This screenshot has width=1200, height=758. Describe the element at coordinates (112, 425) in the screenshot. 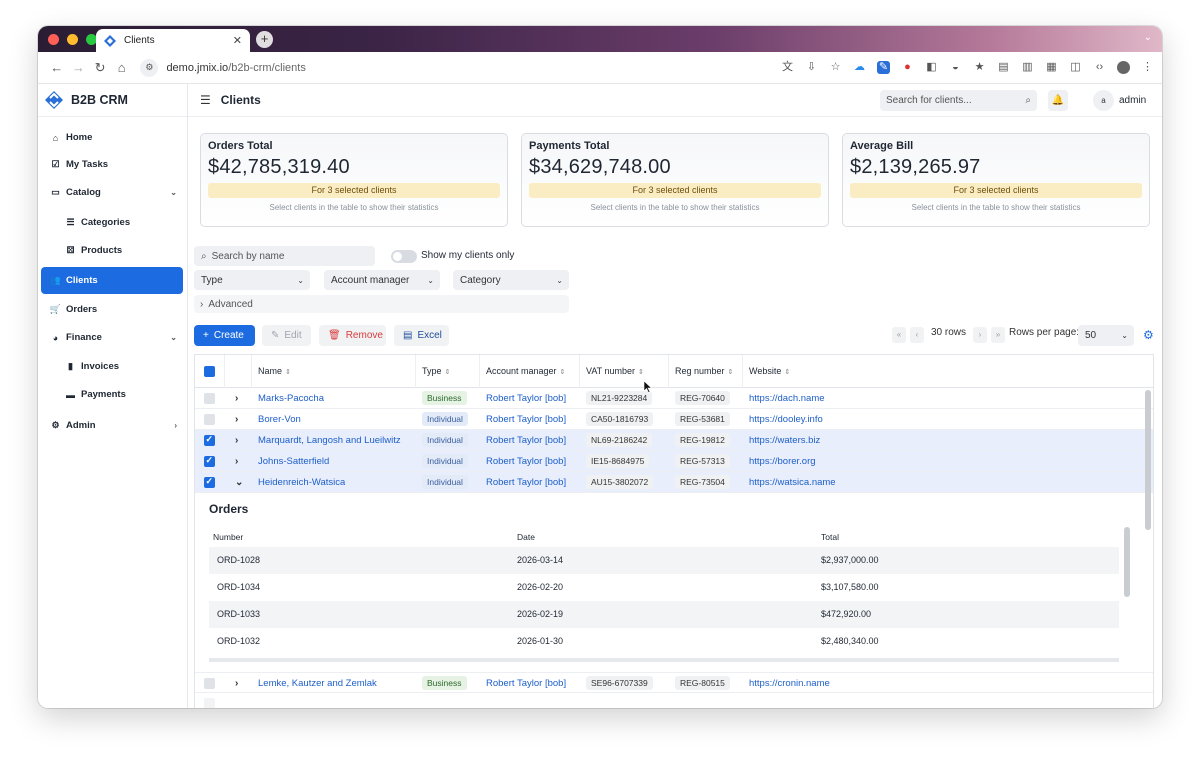

I see `sidebar-item-admin: ⚙ Admin ›` at that location.